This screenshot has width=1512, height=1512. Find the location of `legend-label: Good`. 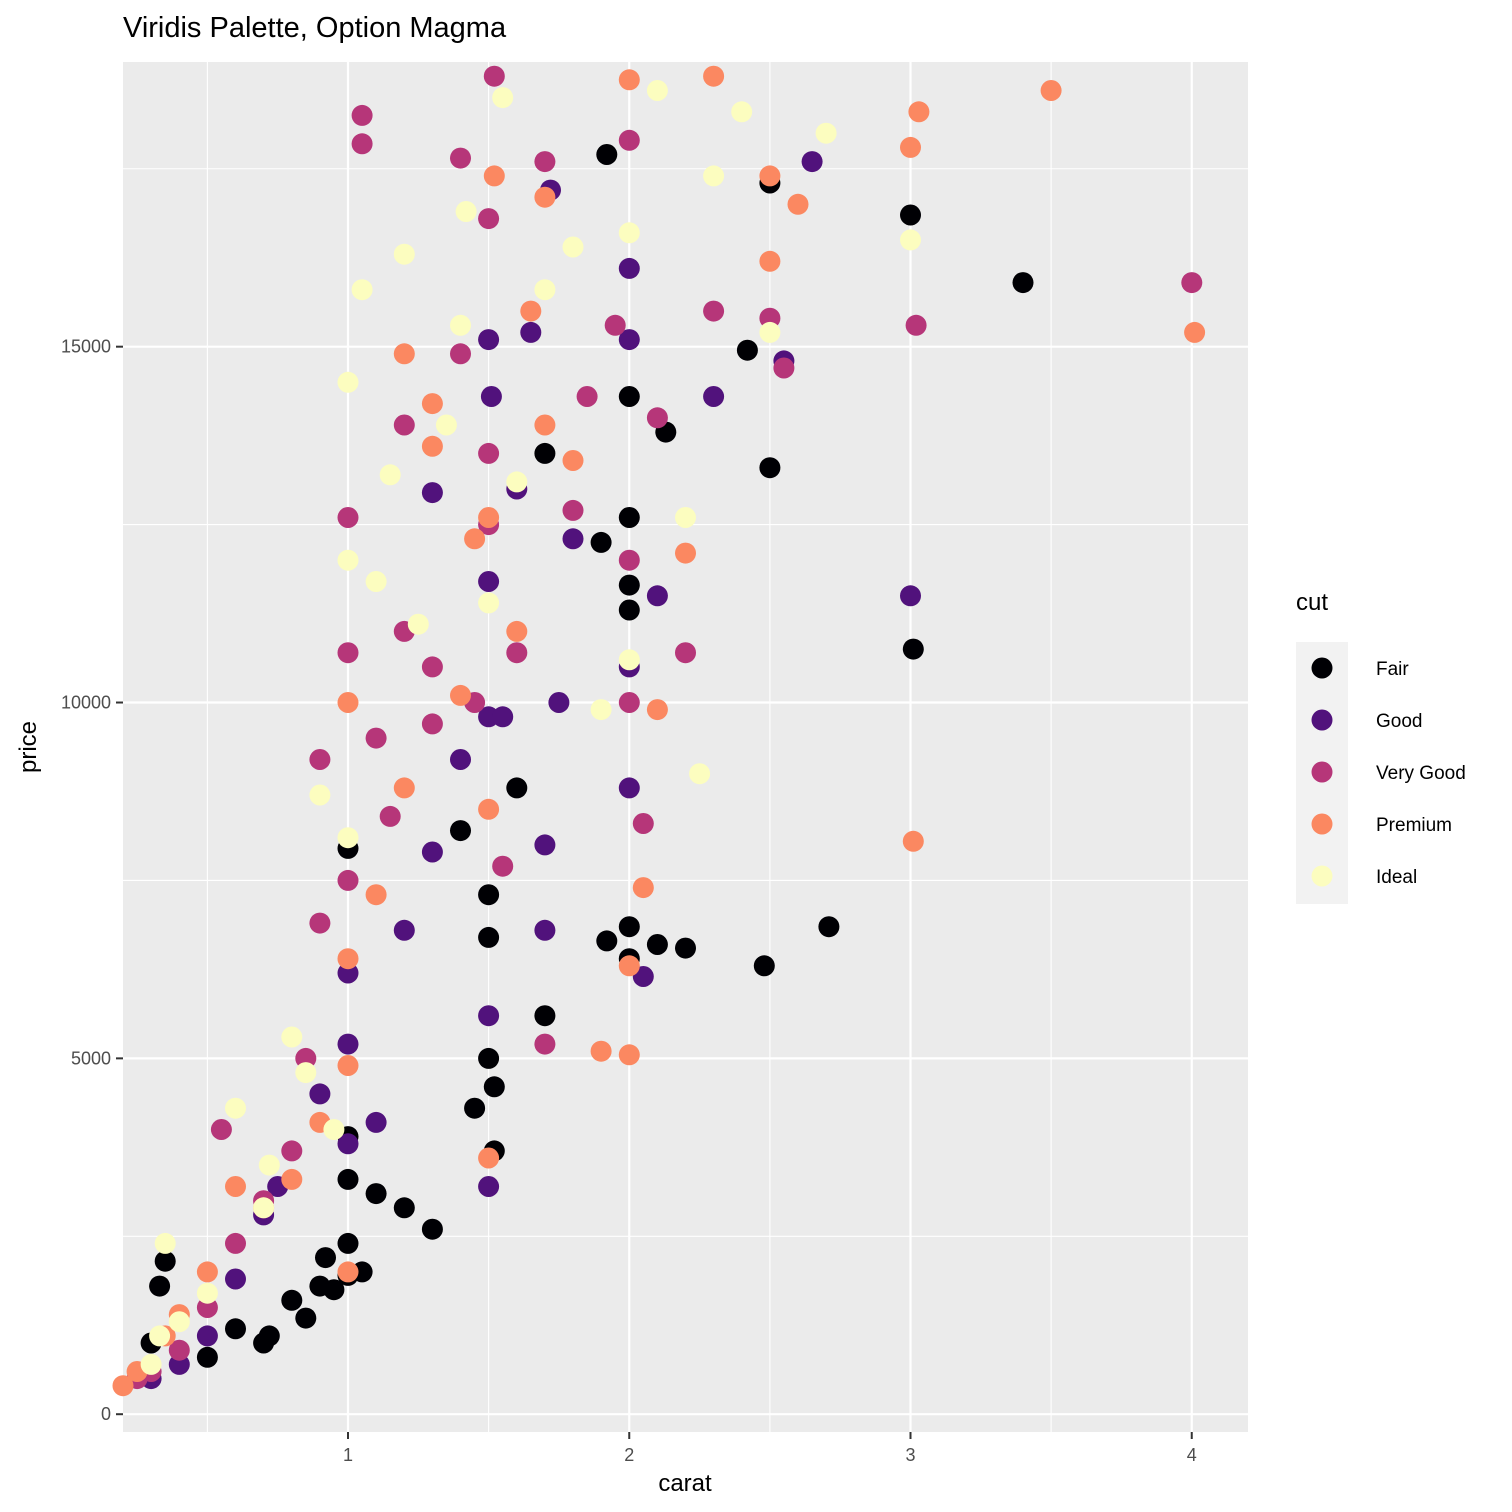

legend-label: Good is located at coordinates (1399, 721).